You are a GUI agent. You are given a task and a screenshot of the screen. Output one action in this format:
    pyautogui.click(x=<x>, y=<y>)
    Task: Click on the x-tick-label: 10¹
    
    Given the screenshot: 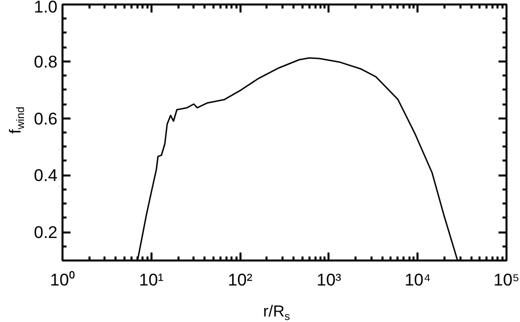 What is the action you would take?
    pyautogui.click(x=151, y=280)
    